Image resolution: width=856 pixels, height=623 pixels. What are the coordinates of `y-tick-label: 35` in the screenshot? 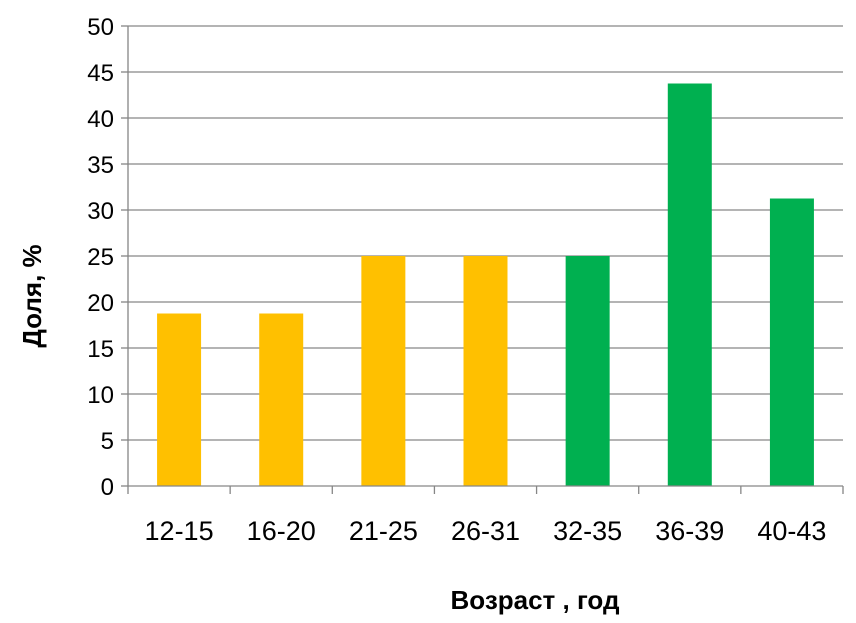 It's located at (100, 165).